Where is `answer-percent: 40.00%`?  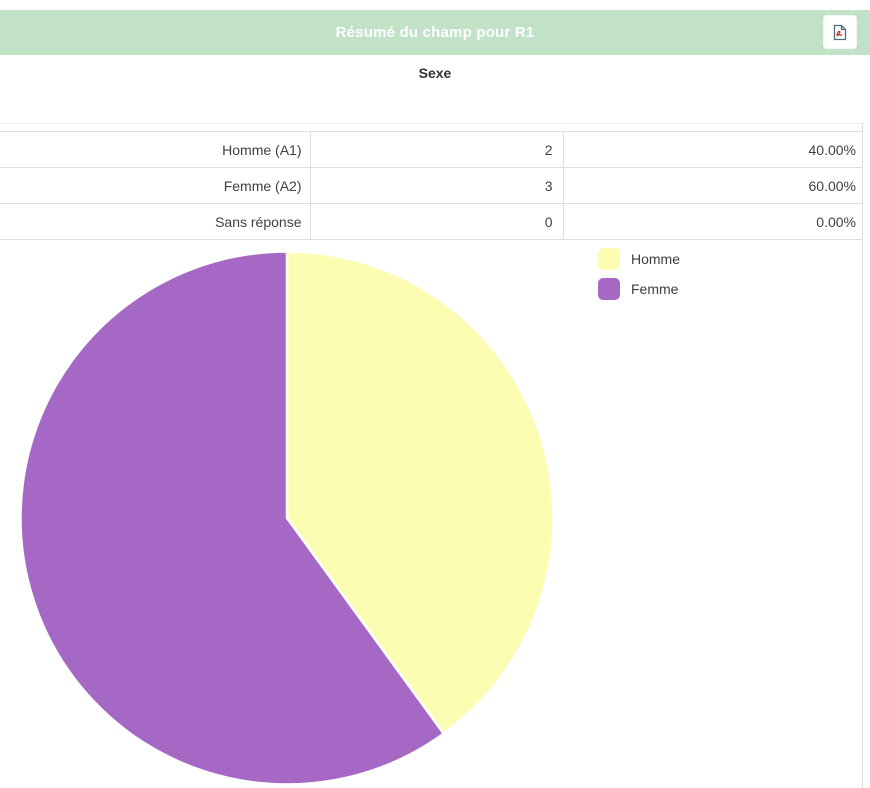
answer-percent: 40.00% is located at coordinates (712, 149).